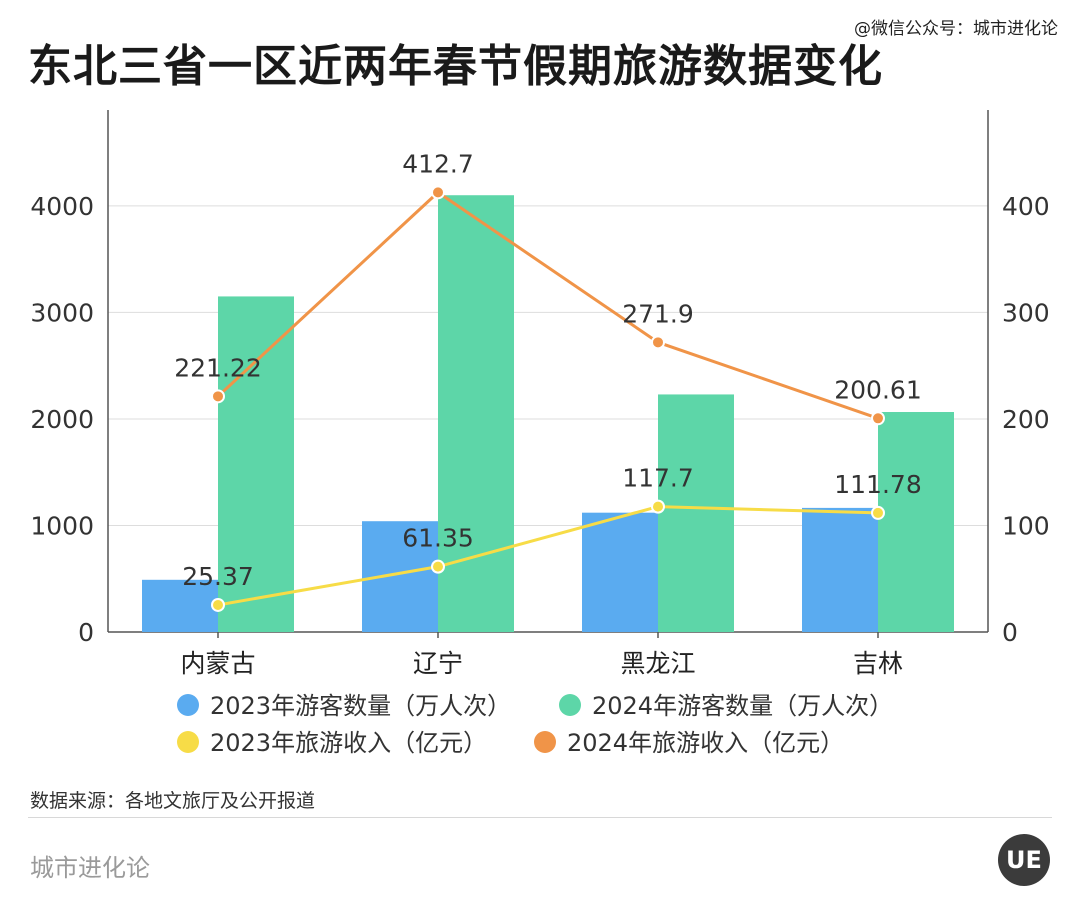  Describe the element at coordinates (218, 576) in the screenshot. I see `data-label-2023: 25.37` at that location.